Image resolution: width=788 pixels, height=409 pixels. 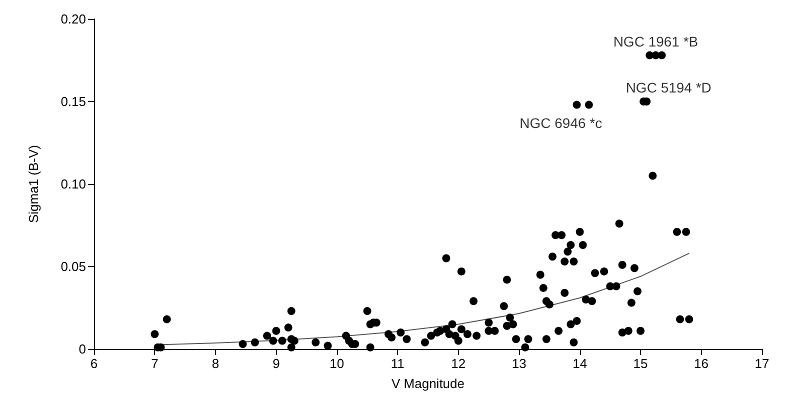 What do you see at coordinates (154, 363) in the screenshot?
I see `x-tick-label: 7` at bounding box center [154, 363].